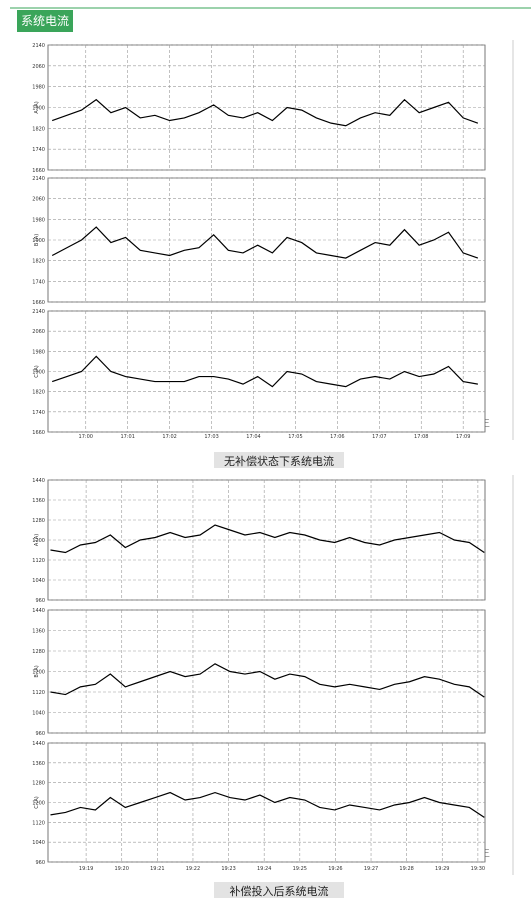 The image size is (531, 908). I want to click on x-tick-label: 19:27, so click(371, 869).